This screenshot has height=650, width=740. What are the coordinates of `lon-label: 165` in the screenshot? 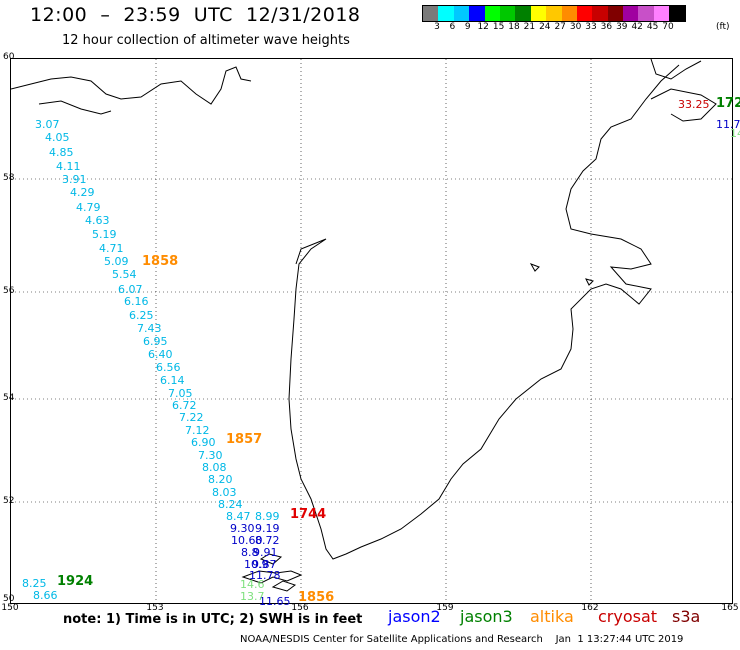 It's located at (730, 608).